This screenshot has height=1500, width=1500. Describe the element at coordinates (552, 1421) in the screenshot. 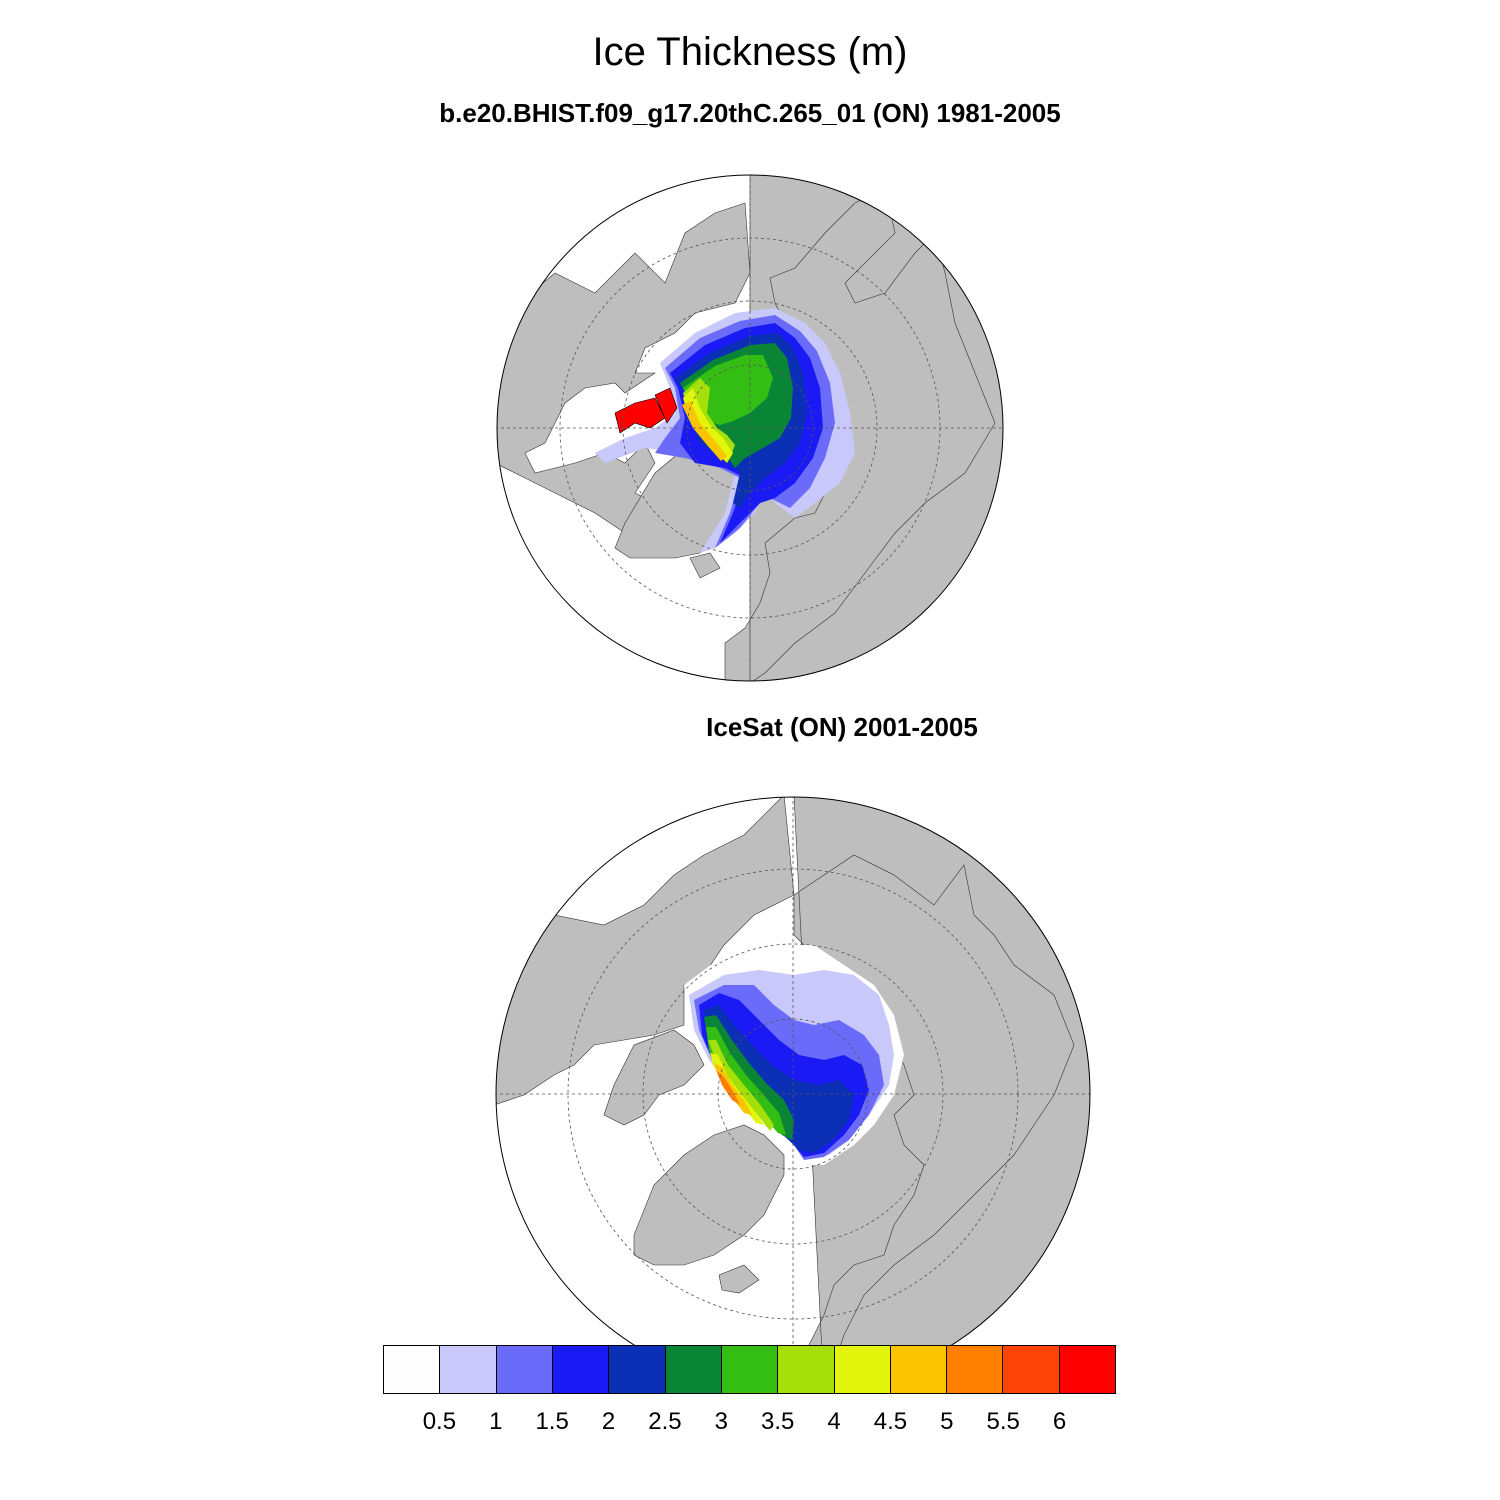

I see `colorbar-tick-label: 1.5` at that location.